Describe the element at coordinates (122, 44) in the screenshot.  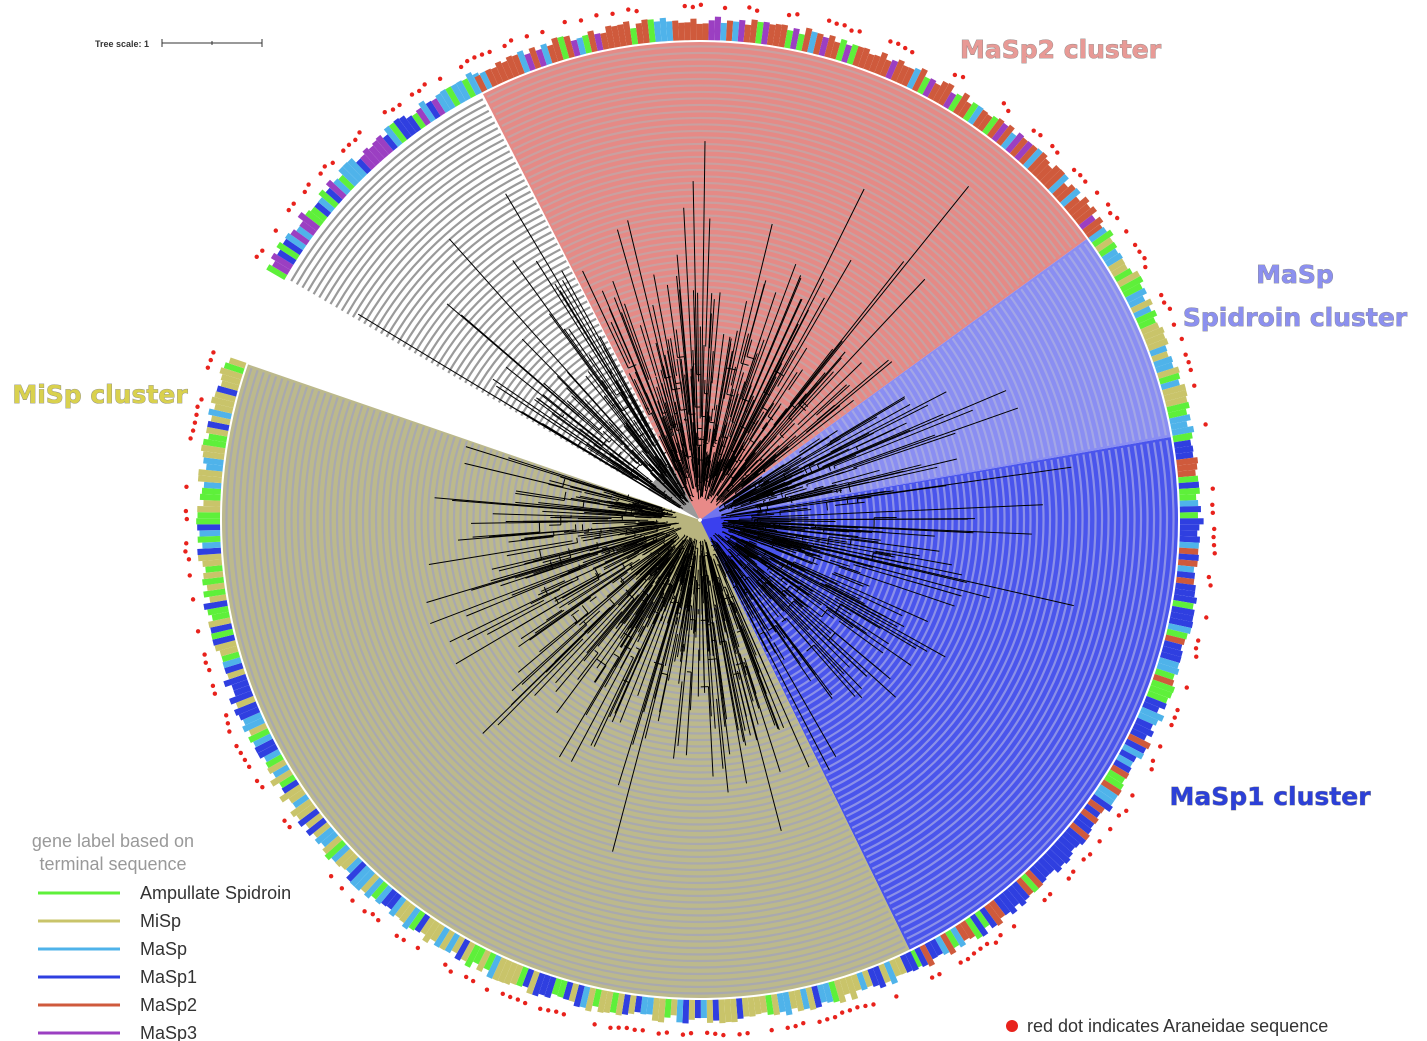
I see `tree-scale-label: Tree scale: 1` at that location.